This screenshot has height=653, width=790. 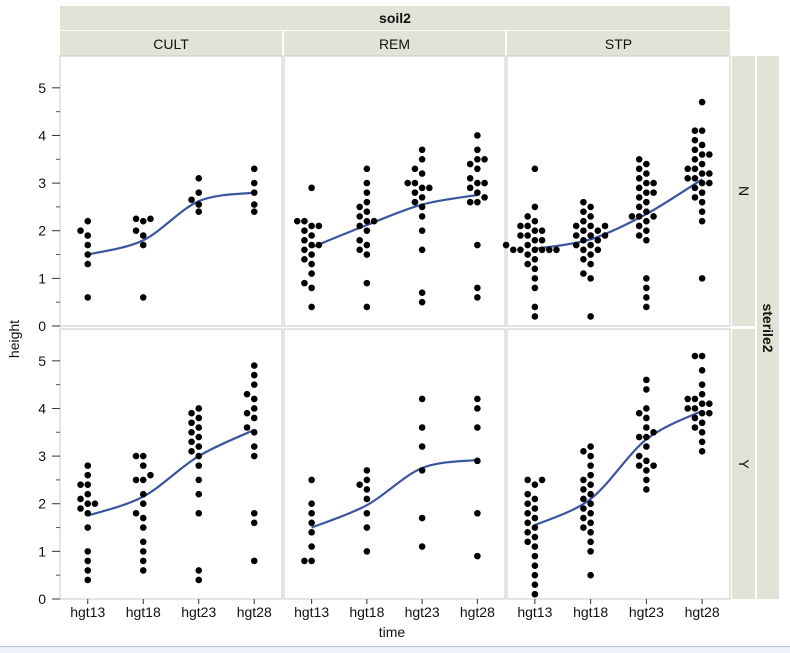 I want to click on row-header-y: Y, so click(x=743, y=464).